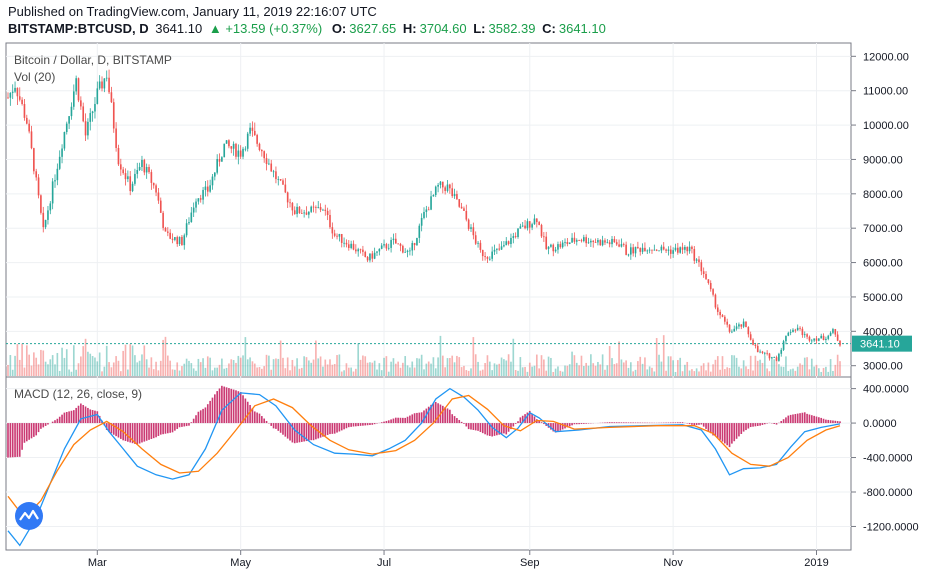  What do you see at coordinates (29, 516) in the screenshot?
I see `tradingview-logo-icon` at bounding box center [29, 516].